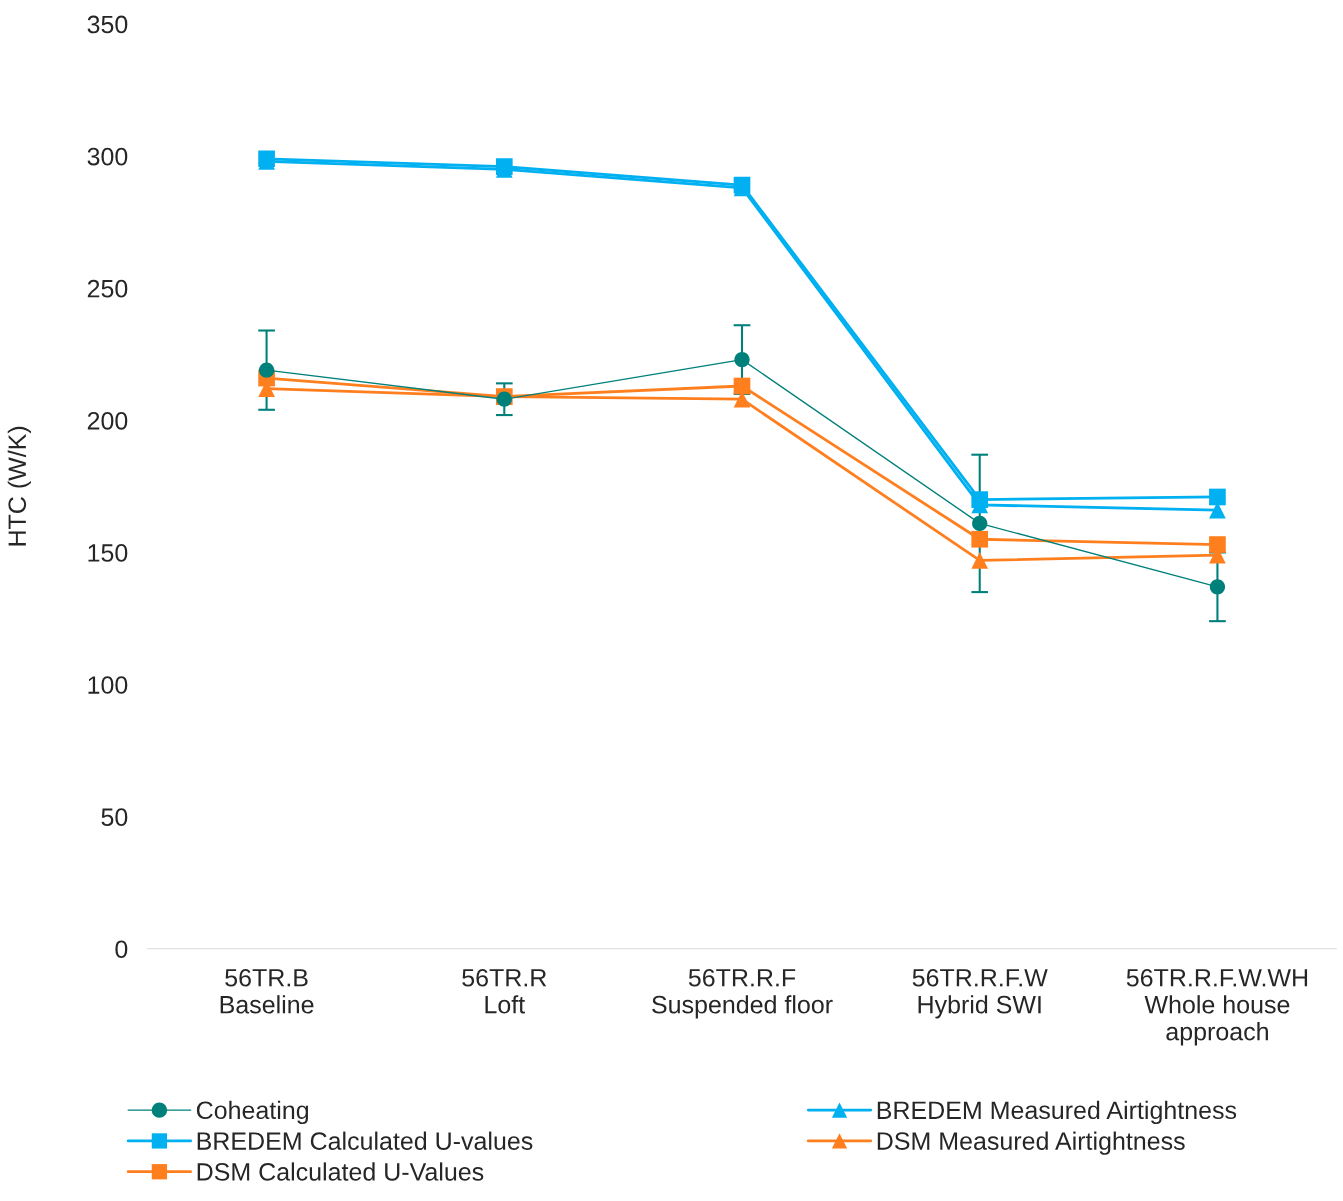  What do you see at coordinates (1031, 1143) in the screenshot?
I see `legend-label: DSM Measured Airtightness` at bounding box center [1031, 1143].